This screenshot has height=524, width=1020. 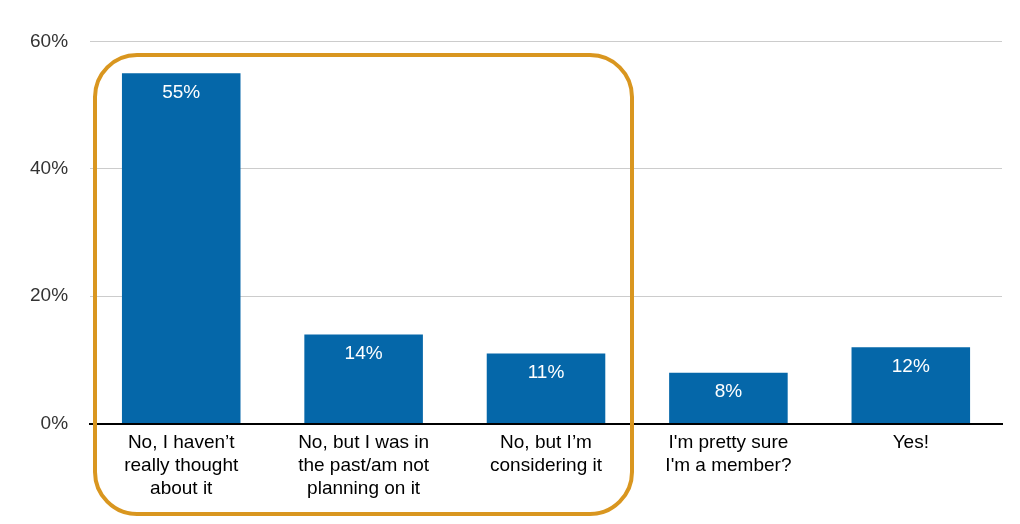 What do you see at coordinates (49, 295) in the screenshot?
I see `y-tick-label: 20%` at bounding box center [49, 295].